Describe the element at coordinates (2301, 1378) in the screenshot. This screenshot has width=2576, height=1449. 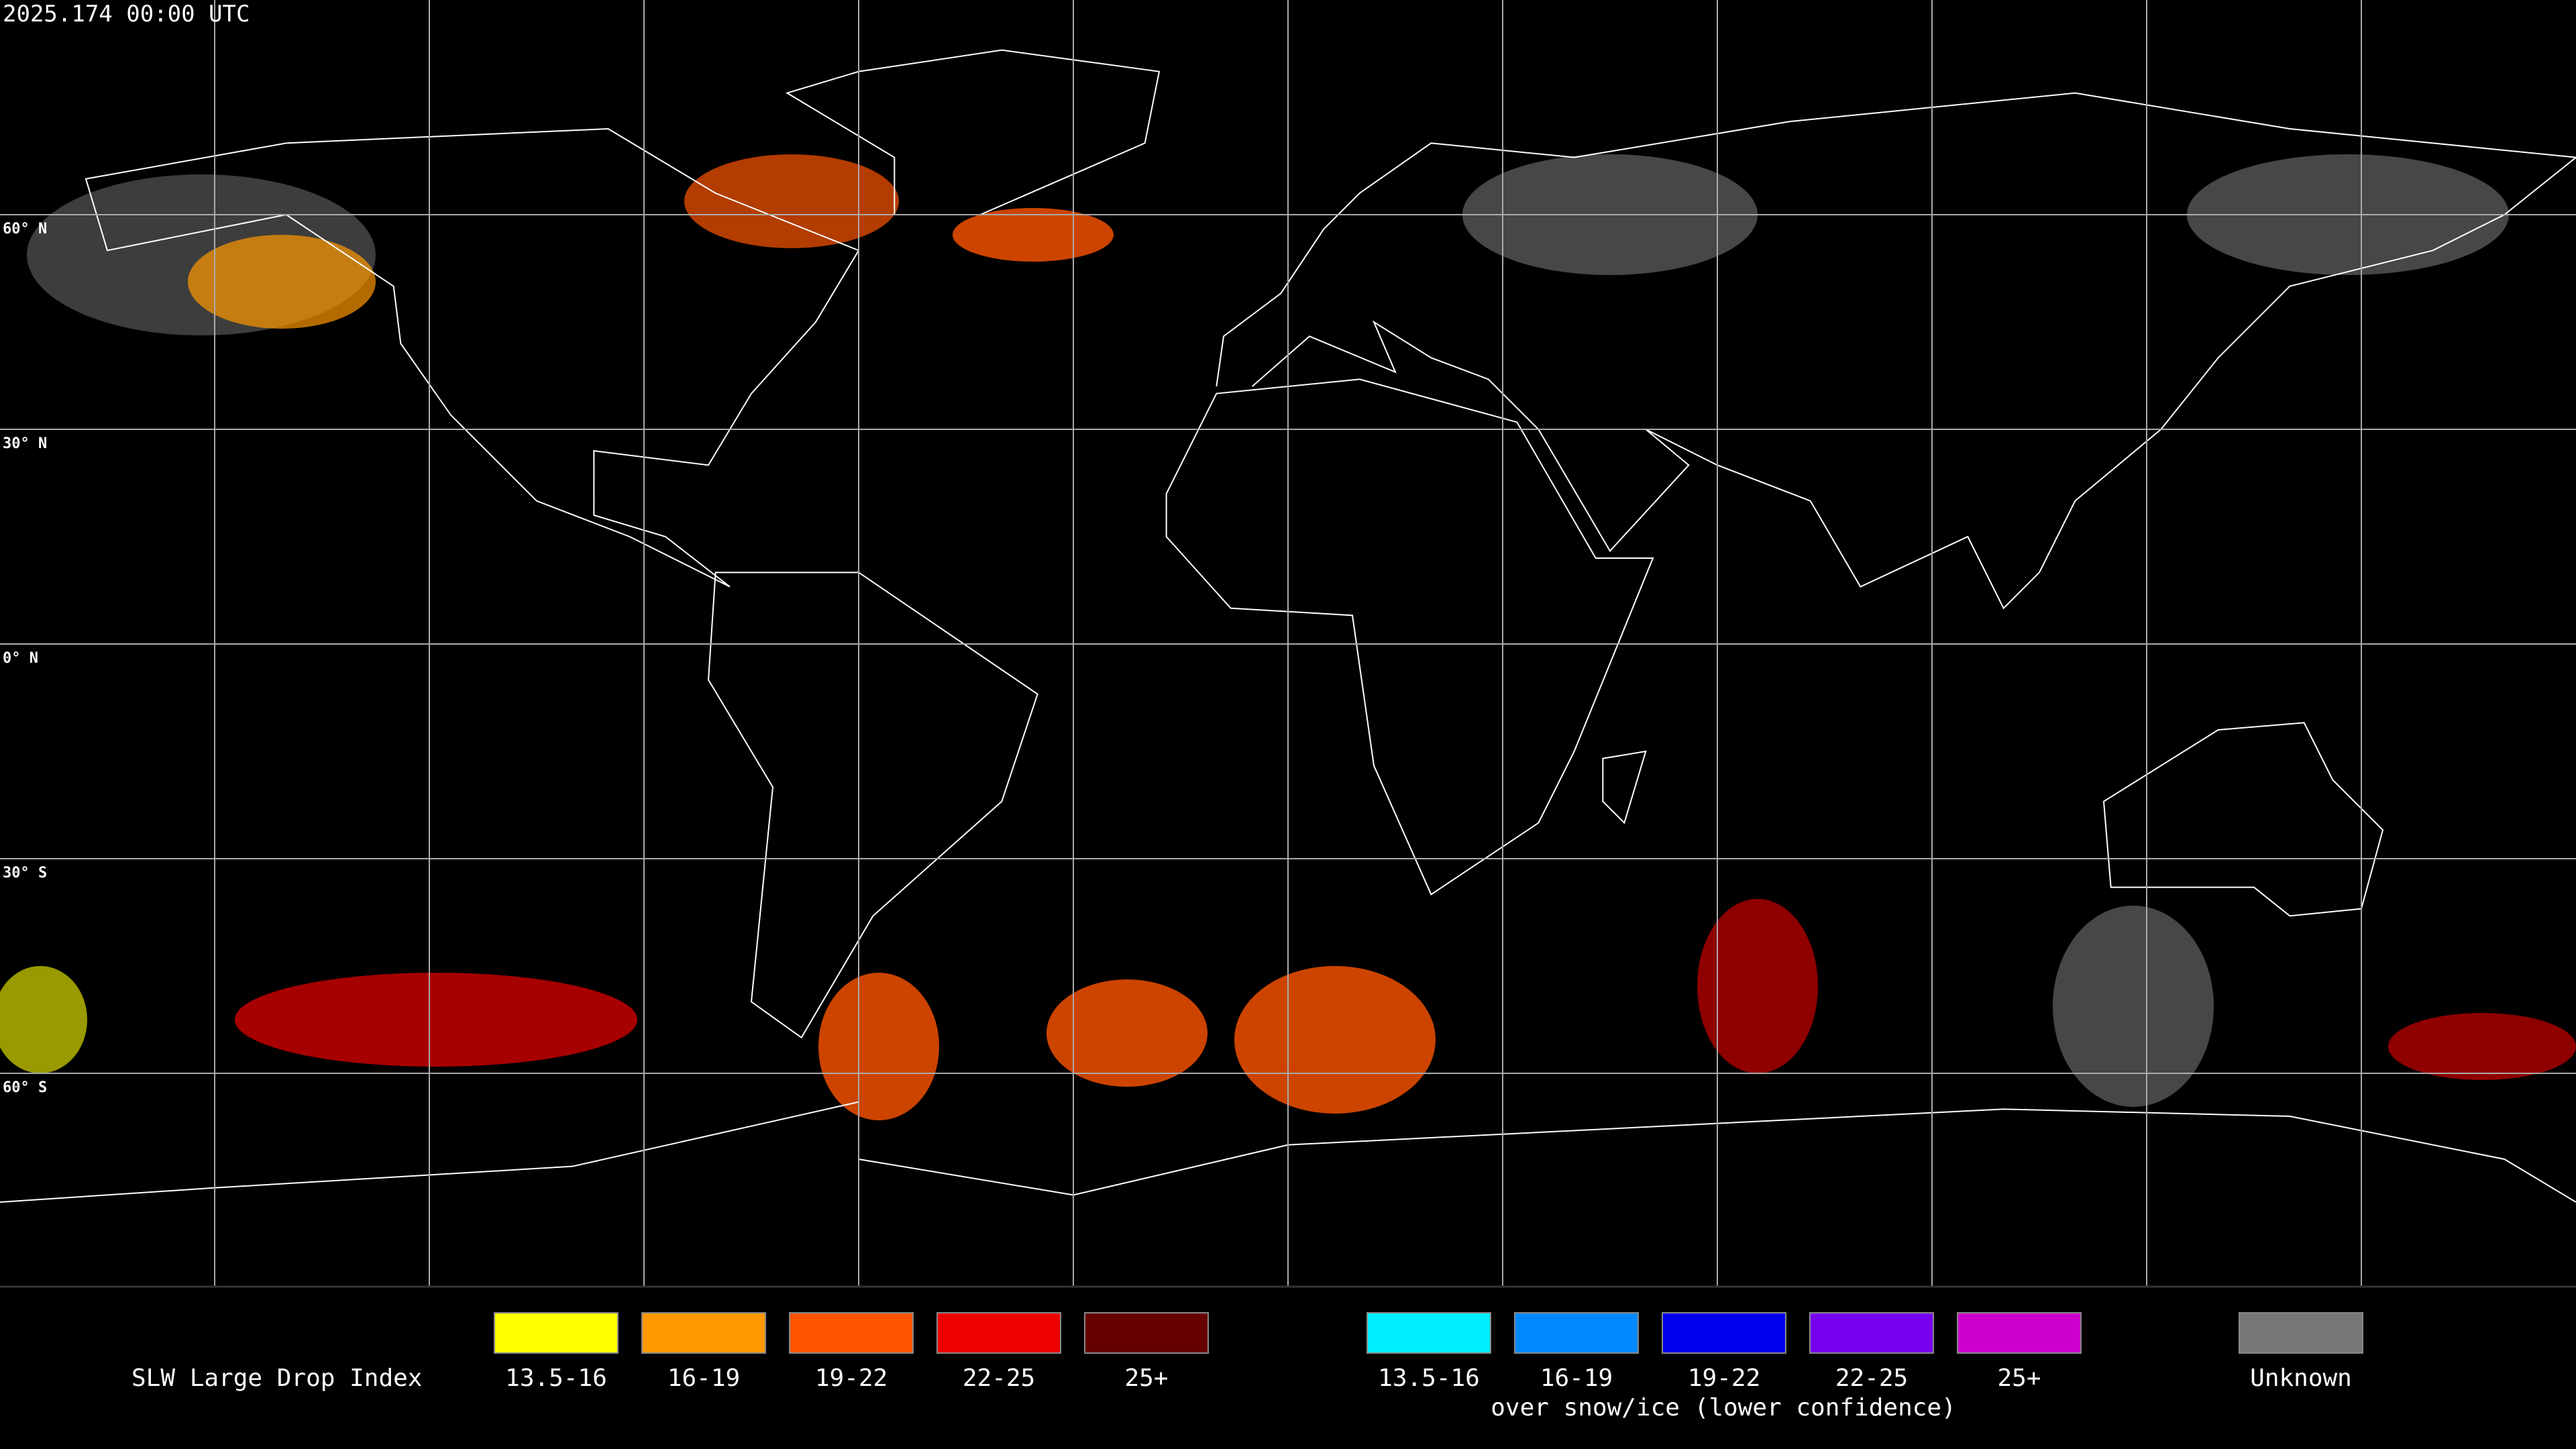
I see `legend-label: Unknown` at that location.